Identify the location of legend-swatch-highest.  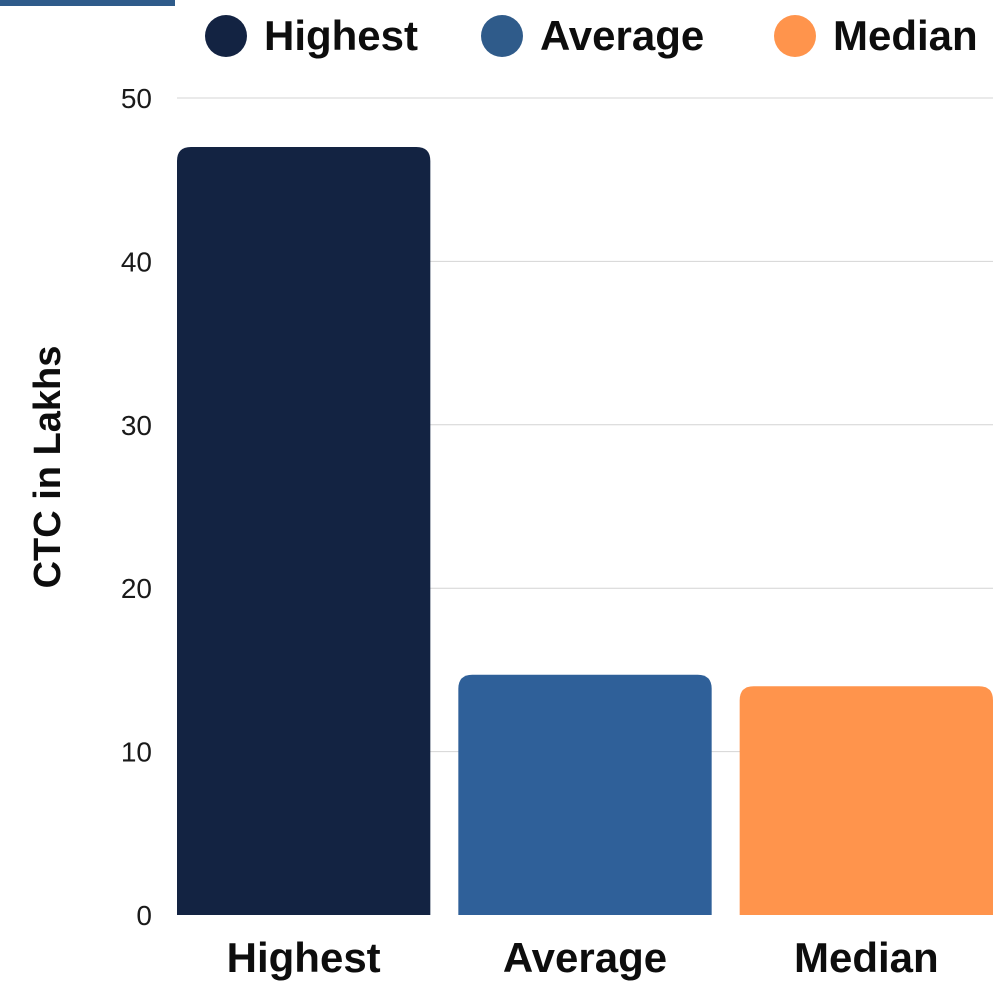
(226, 36).